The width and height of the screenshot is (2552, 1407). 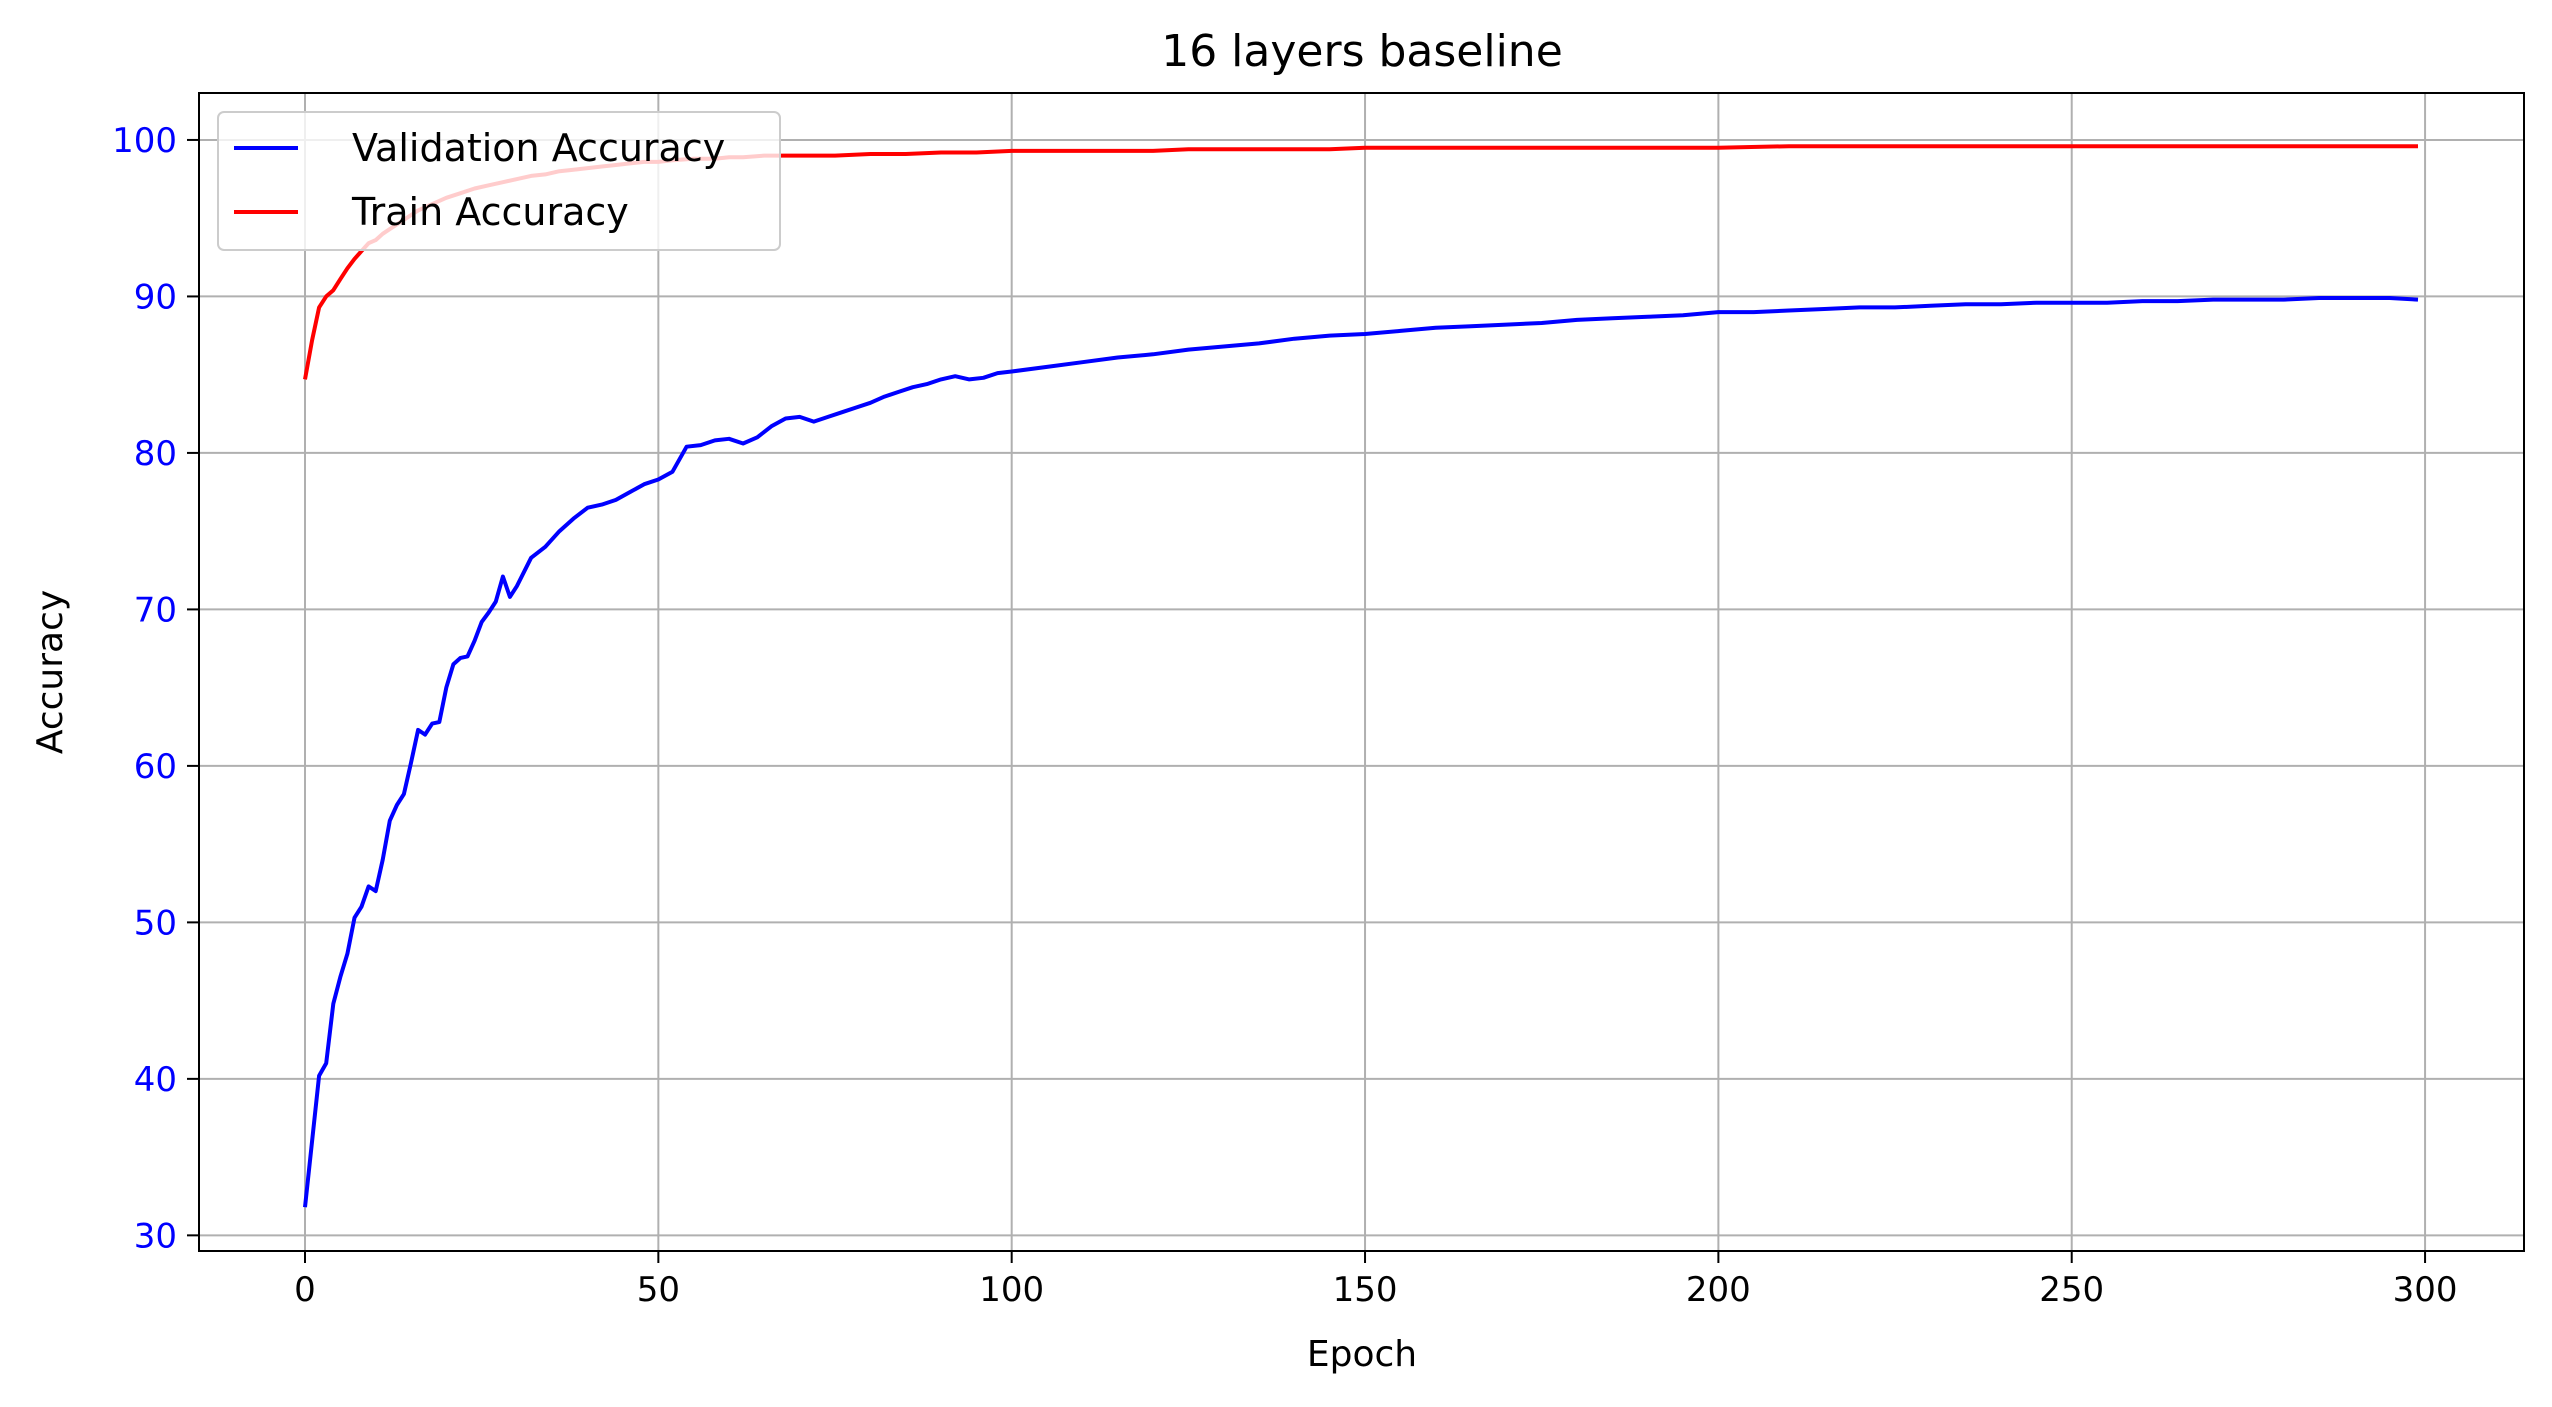 What do you see at coordinates (155, 767) in the screenshot?
I see `y-tick-label: 60` at bounding box center [155, 767].